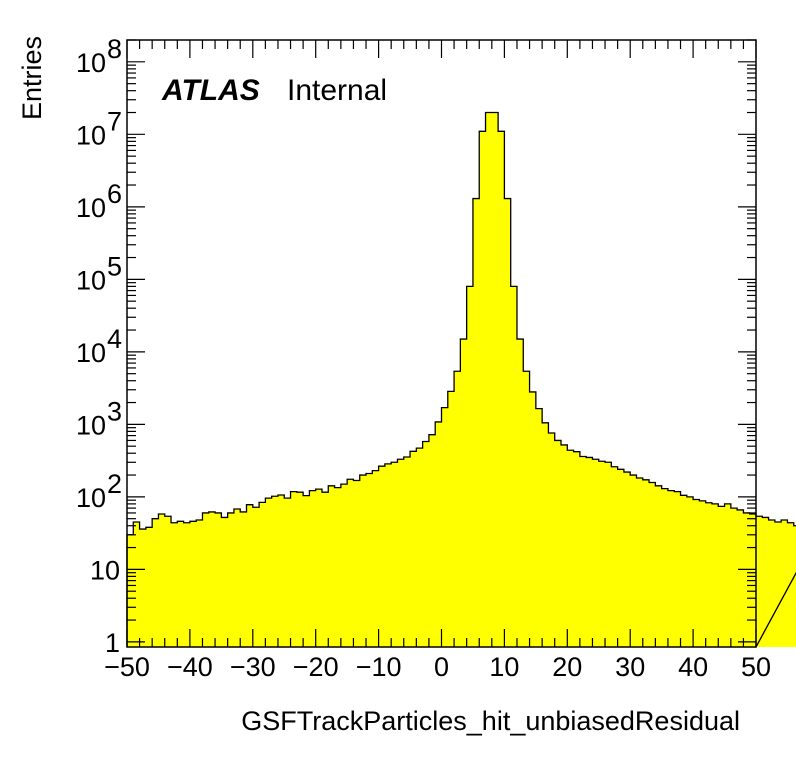 This screenshot has width=796, height=772. I want to click on atlas-label: ATLAS Internal, so click(274, 90).